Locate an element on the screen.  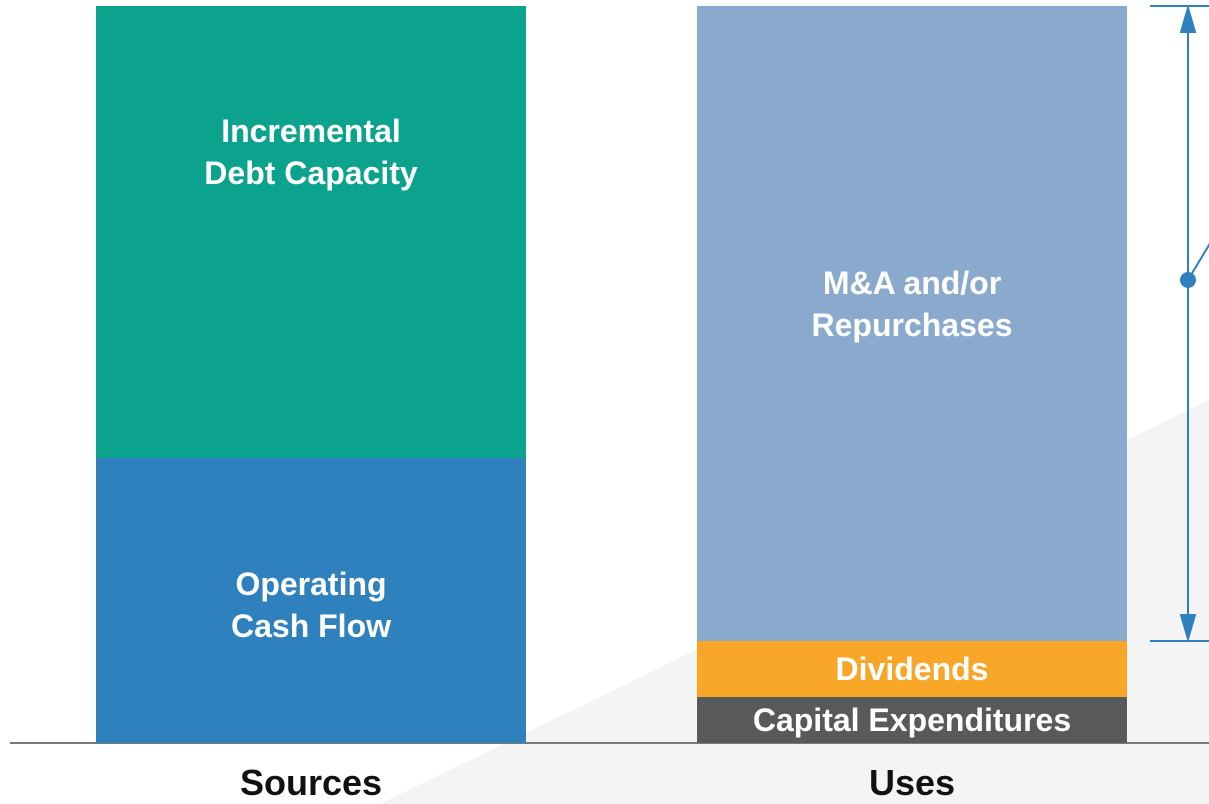
block-label: Debt Capacity is located at coordinates (311, 173).